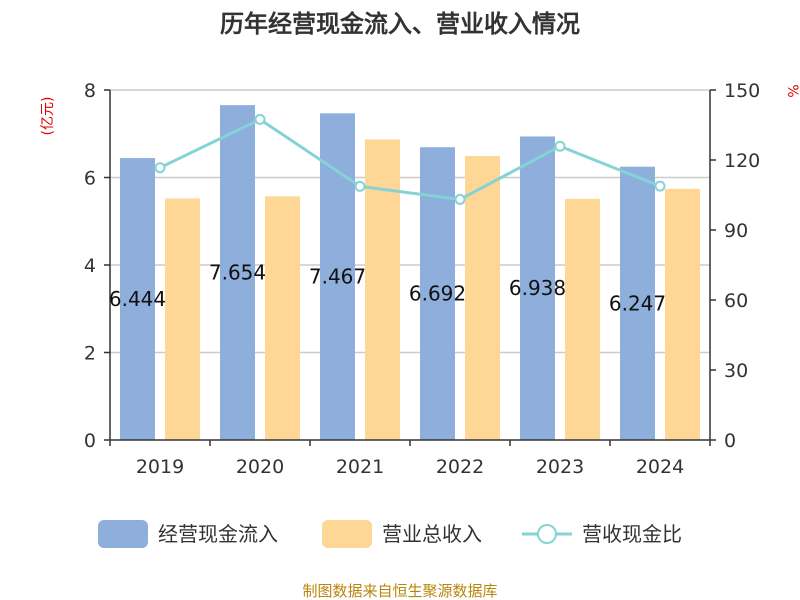 This screenshot has width=800, height=600. What do you see at coordinates (399, 591) in the screenshot?
I see `source-note: 制图数据来自恒生聚源数据库` at bounding box center [399, 591].